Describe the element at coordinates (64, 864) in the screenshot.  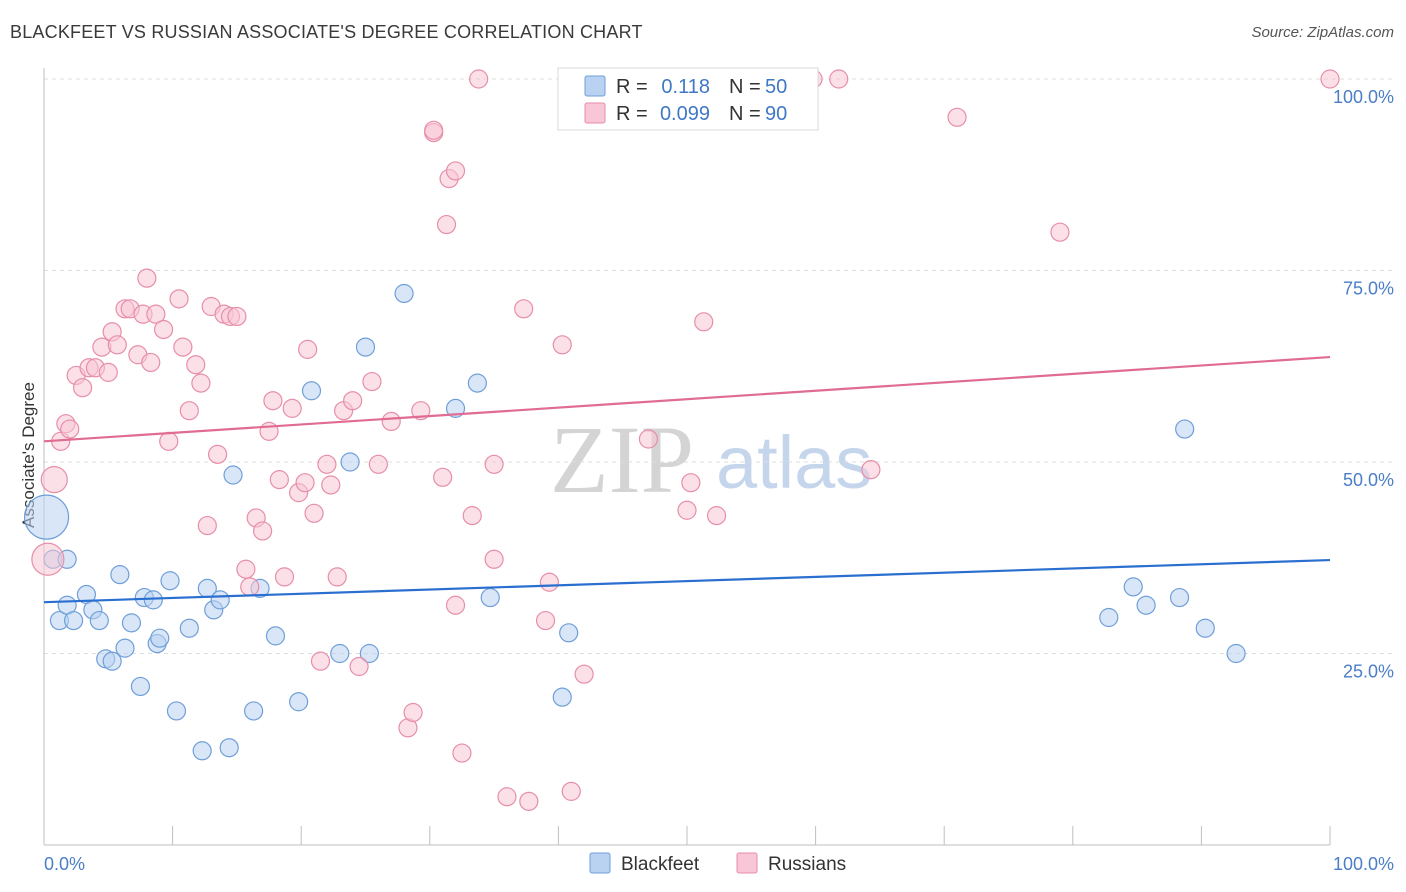
I see `x-tick-label-min: 0.0%` at that location.